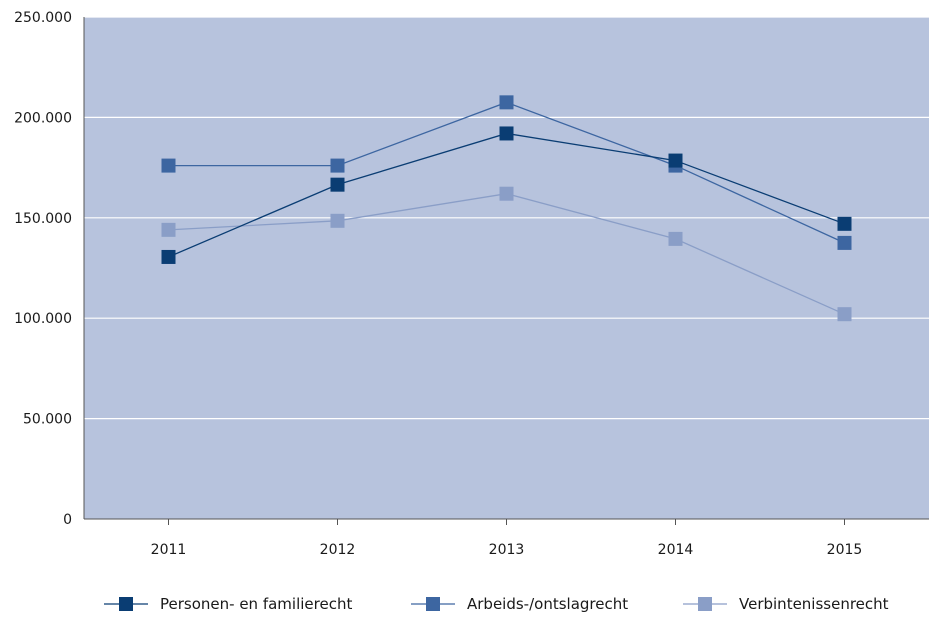 The image size is (931, 617). Describe the element at coordinates (43, 269) in the screenshot. I see `y-axis-ticks: 0 50.000 100.000 150.000 200.000 250.000` at that location.